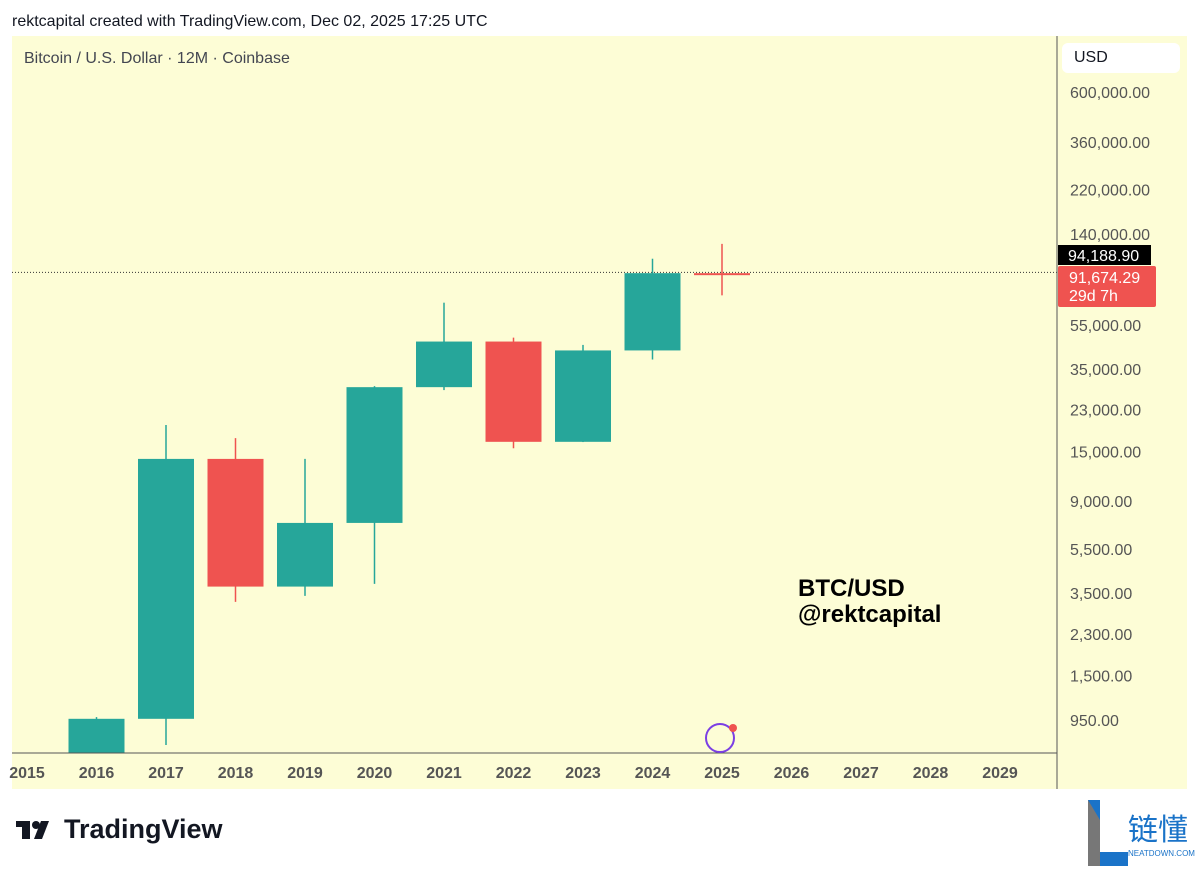 The height and width of the screenshot is (871, 1200). I want to click on price-line-label-bg, so click(1104, 255).